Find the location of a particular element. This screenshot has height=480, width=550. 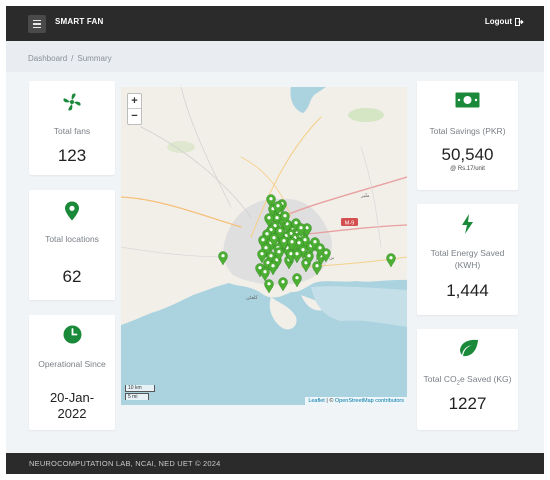

map-attribution: Leaflet | © OpenStreetMap contributors is located at coordinates (356, 401).